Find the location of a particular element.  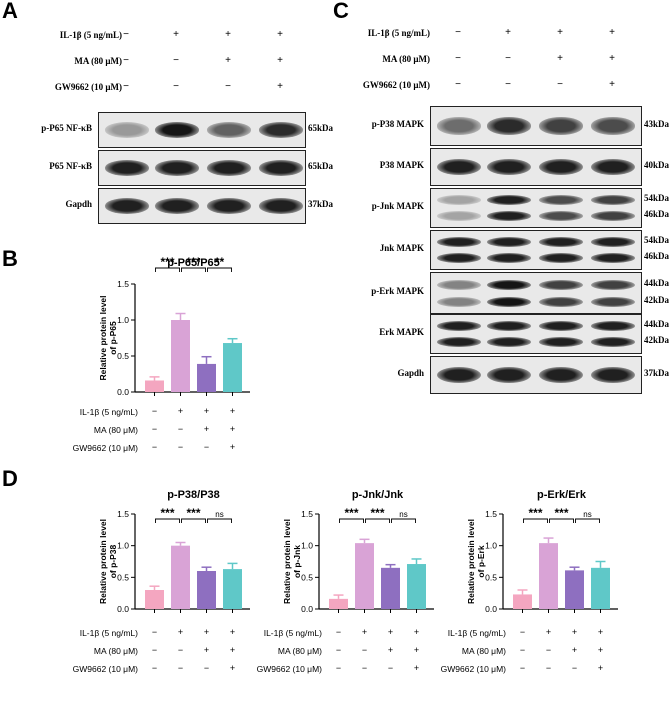

blot-label: Erk MAPK is located at coordinates (401, 332).